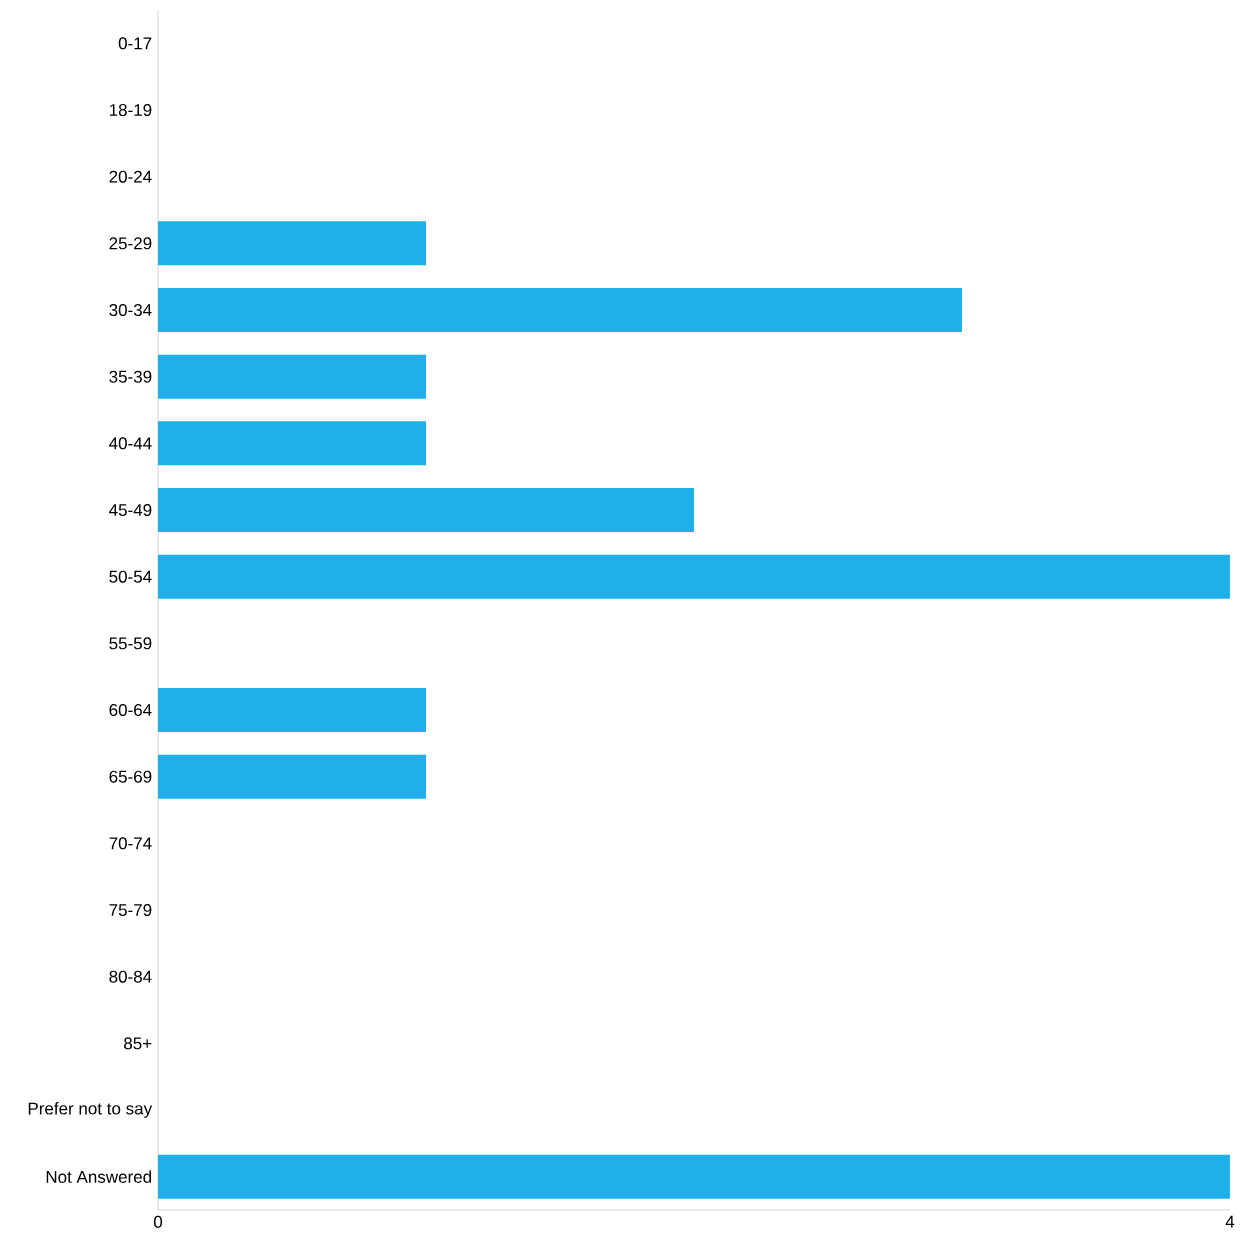 The height and width of the screenshot is (1236, 1245). What do you see at coordinates (130, 643) in the screenshot?
I see `y-tick-label: 55-59` at bounding box center [130, 643].